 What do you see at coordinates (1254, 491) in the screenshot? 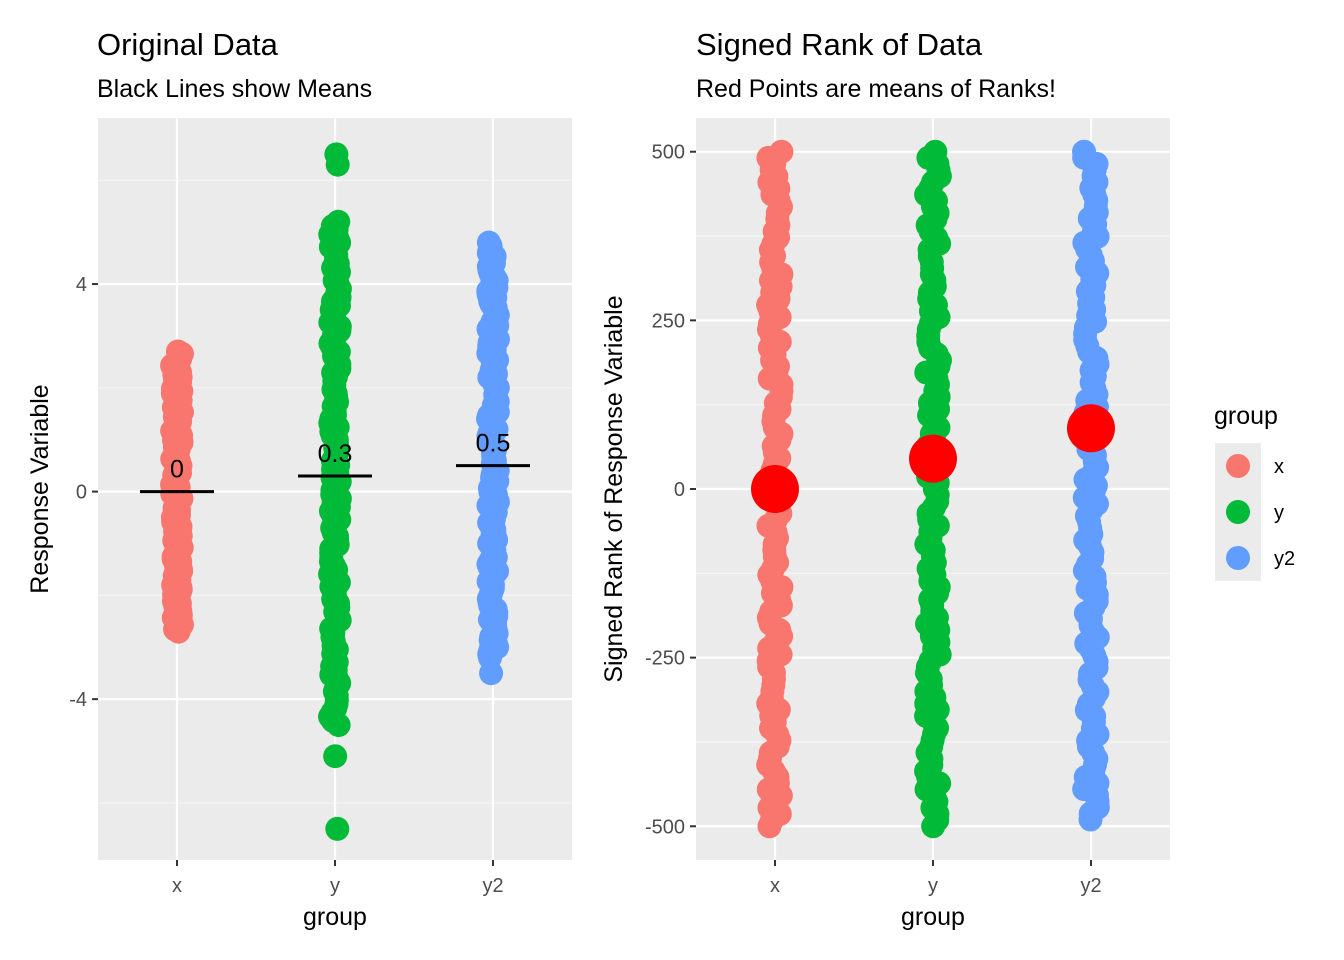
I see `legend: group x y y2` at bounding box center [1254, 491].